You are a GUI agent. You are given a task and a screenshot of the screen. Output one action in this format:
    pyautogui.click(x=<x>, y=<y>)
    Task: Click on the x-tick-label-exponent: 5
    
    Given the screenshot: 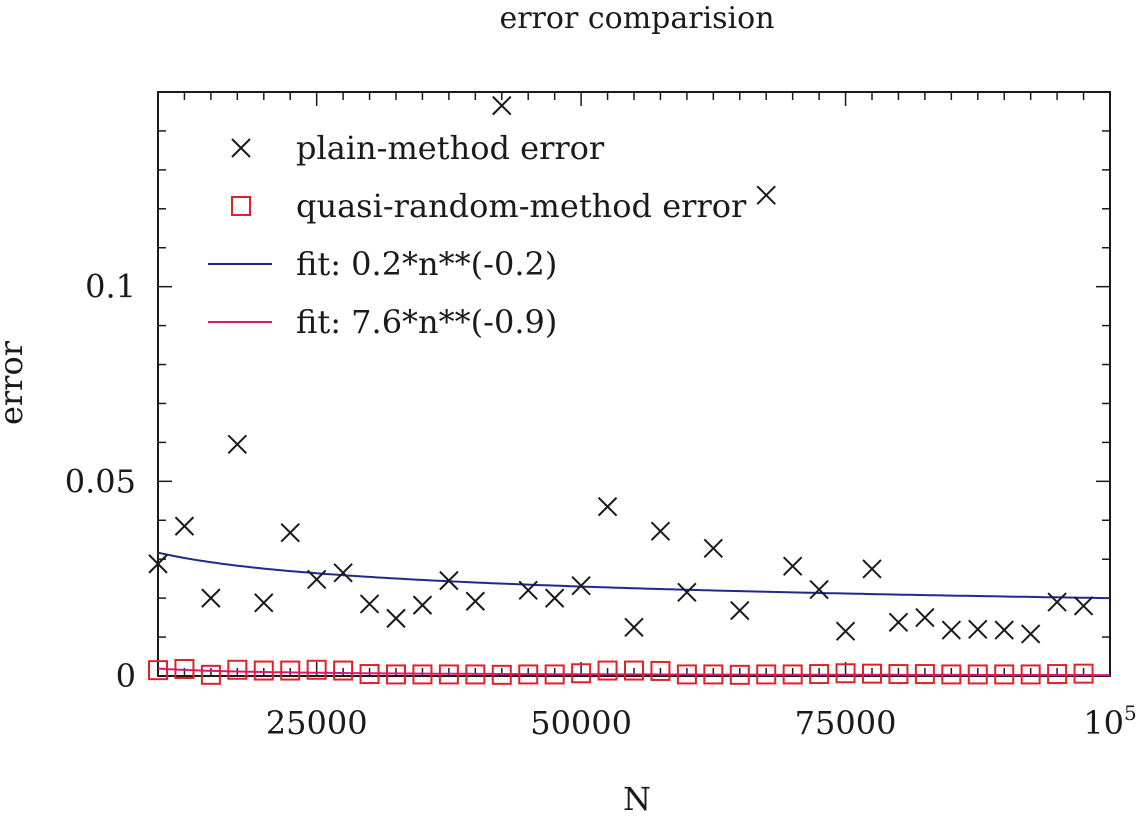 What is the action you would take?
    pyautogui.click(x=1130, y=713)
    